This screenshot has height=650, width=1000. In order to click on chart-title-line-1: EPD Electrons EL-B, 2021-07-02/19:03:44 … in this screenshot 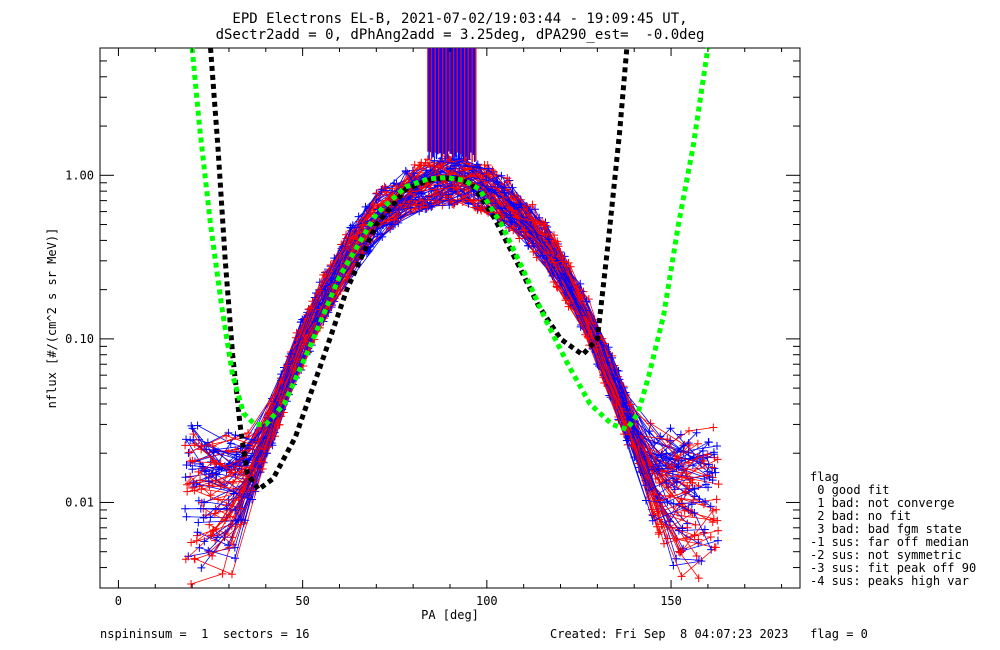, I will do `click(460, 19)`.